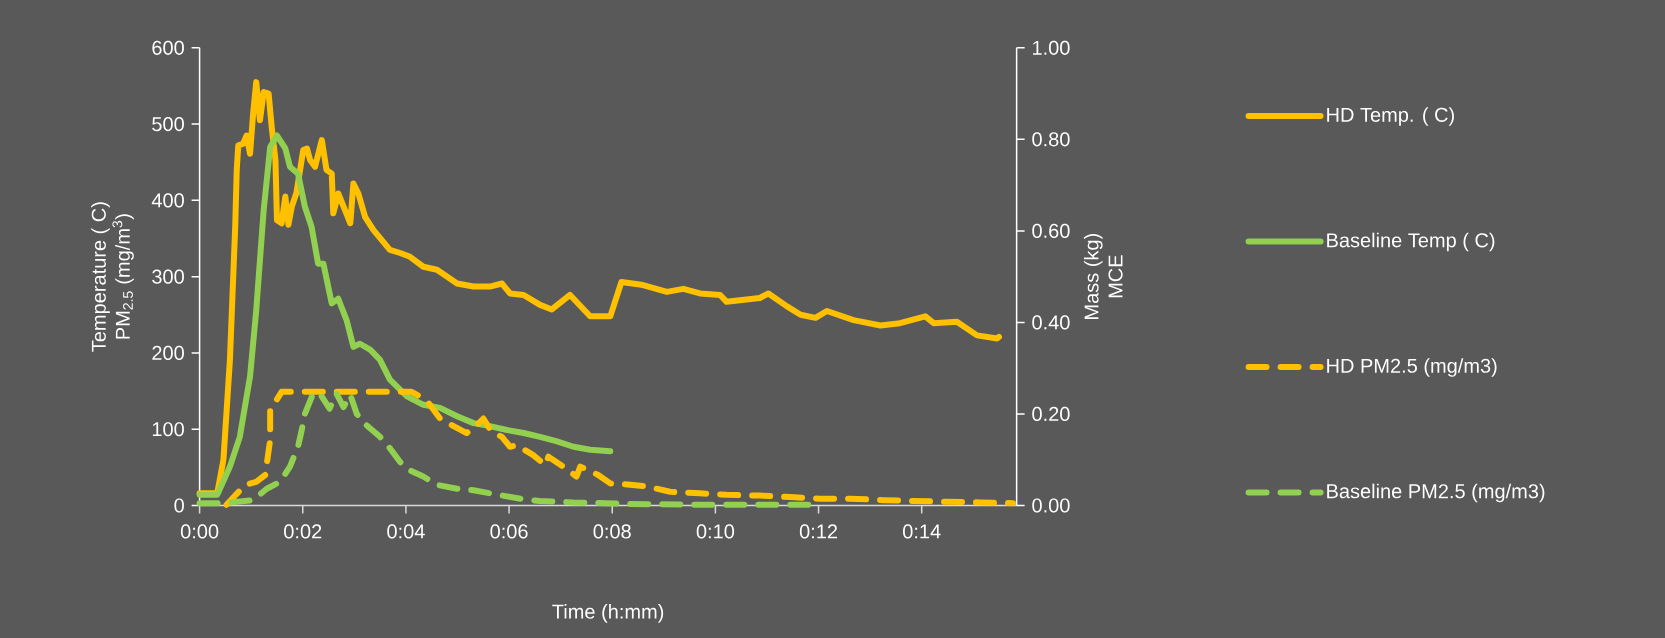  I want to click on y2-axis-title: Mass (kg) MCE, so click(1103, 276).